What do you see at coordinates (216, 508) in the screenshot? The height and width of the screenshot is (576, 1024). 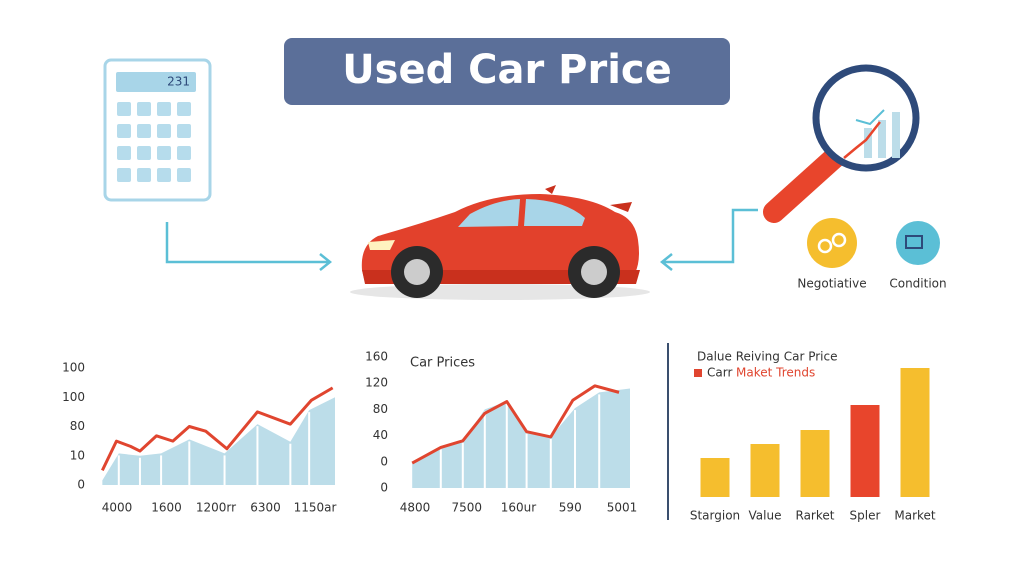 I see `x-tick-label: 1200rr` at bounding box center [216, 508].